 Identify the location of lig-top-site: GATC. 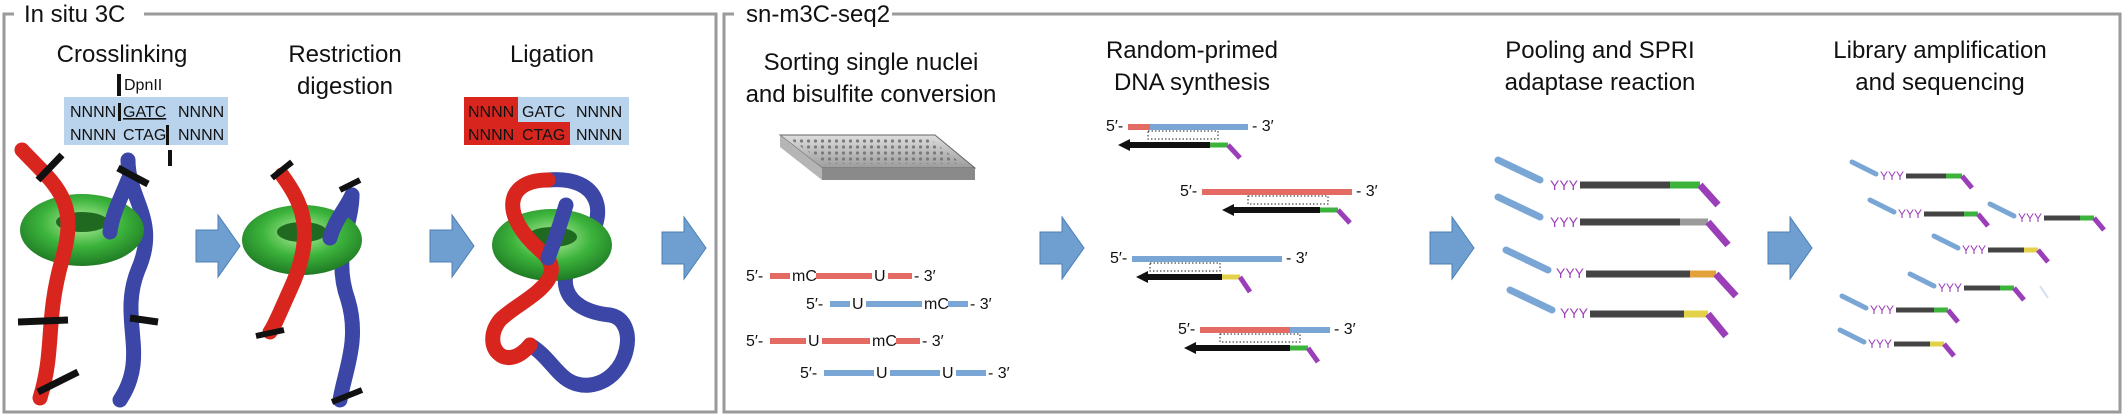
(543, 112).